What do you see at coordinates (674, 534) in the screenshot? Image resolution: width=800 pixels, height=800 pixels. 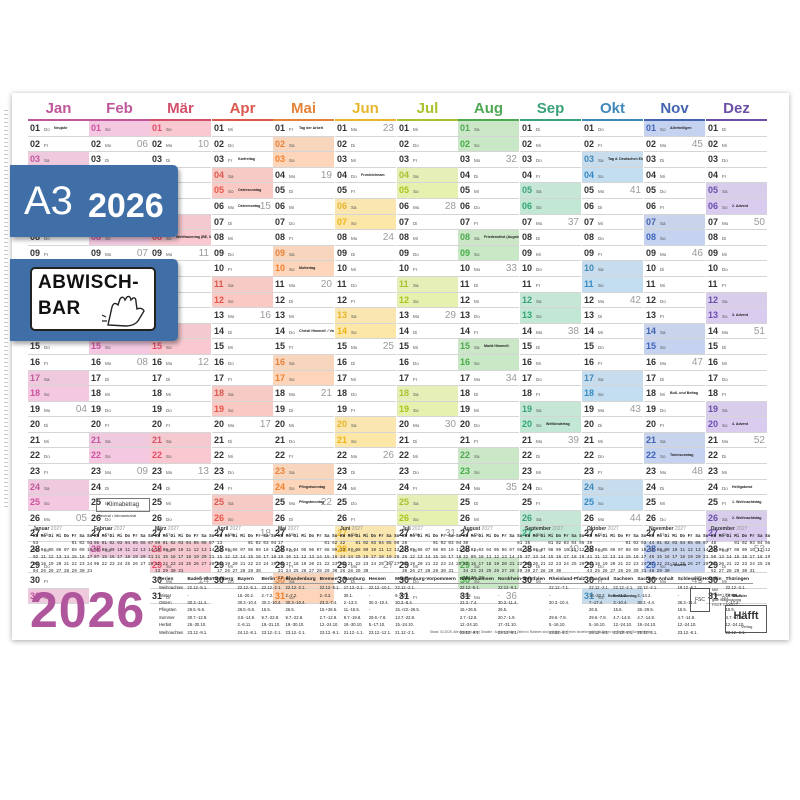 I see `day-row: 27 Fr` at bounding box center [674, 534].